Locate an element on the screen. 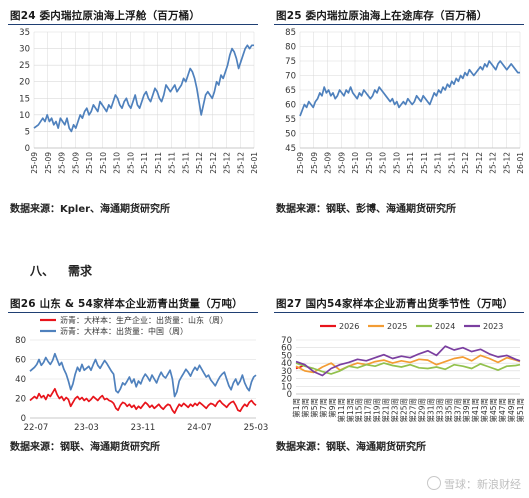 Image resolution: width=529 pixels, height=498 pixels. y-tick-label: 55 is located at coordinates (290, 120).